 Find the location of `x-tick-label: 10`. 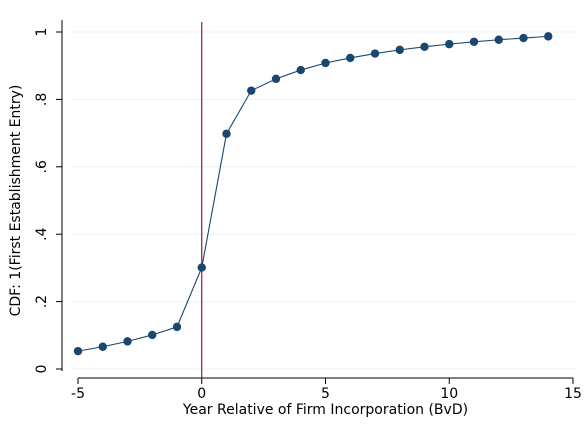

x-tick-label: 10 is located at coordinates (449, 394).